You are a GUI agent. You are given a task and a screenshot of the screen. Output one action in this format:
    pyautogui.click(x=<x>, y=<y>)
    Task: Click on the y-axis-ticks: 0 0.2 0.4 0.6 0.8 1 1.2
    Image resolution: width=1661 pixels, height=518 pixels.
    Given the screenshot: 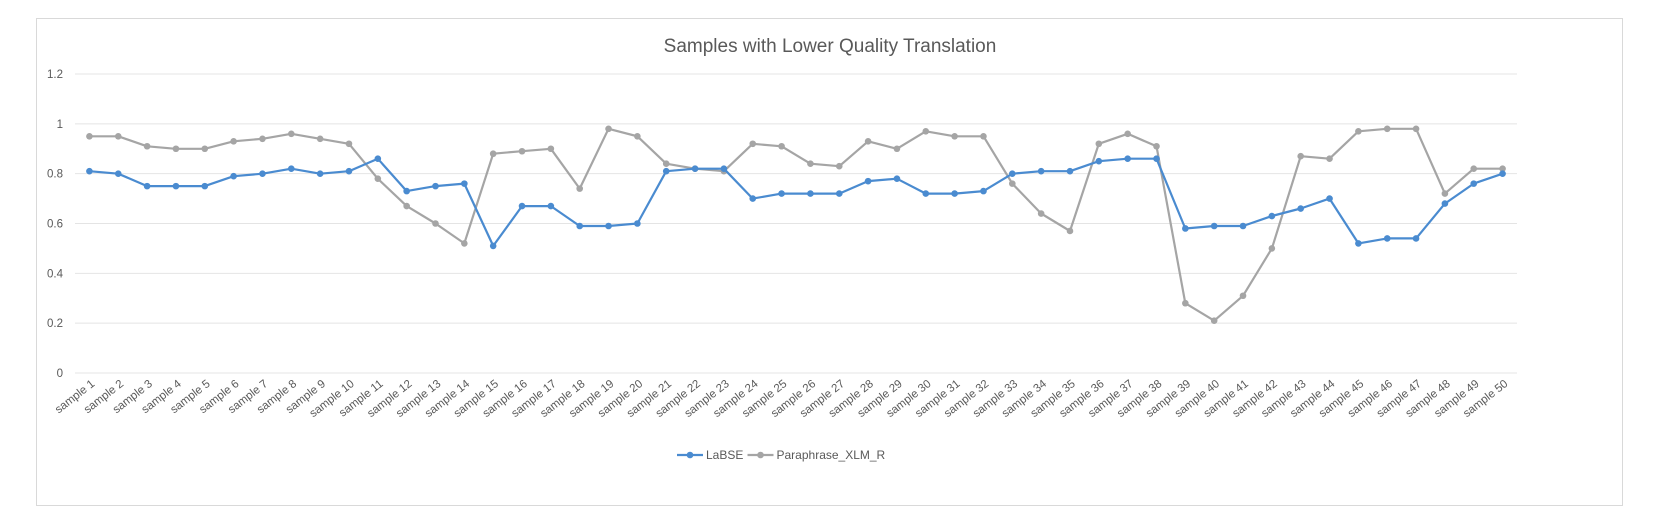 What is the action you would take?
    pyautogui.click(x=55, y=224)
    